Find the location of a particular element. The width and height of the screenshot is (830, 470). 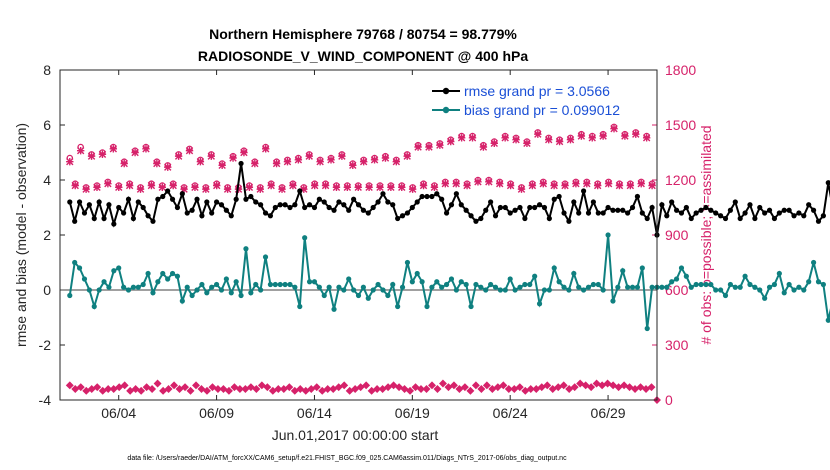

legend-bias-marker is located at coordinates (446, 110).